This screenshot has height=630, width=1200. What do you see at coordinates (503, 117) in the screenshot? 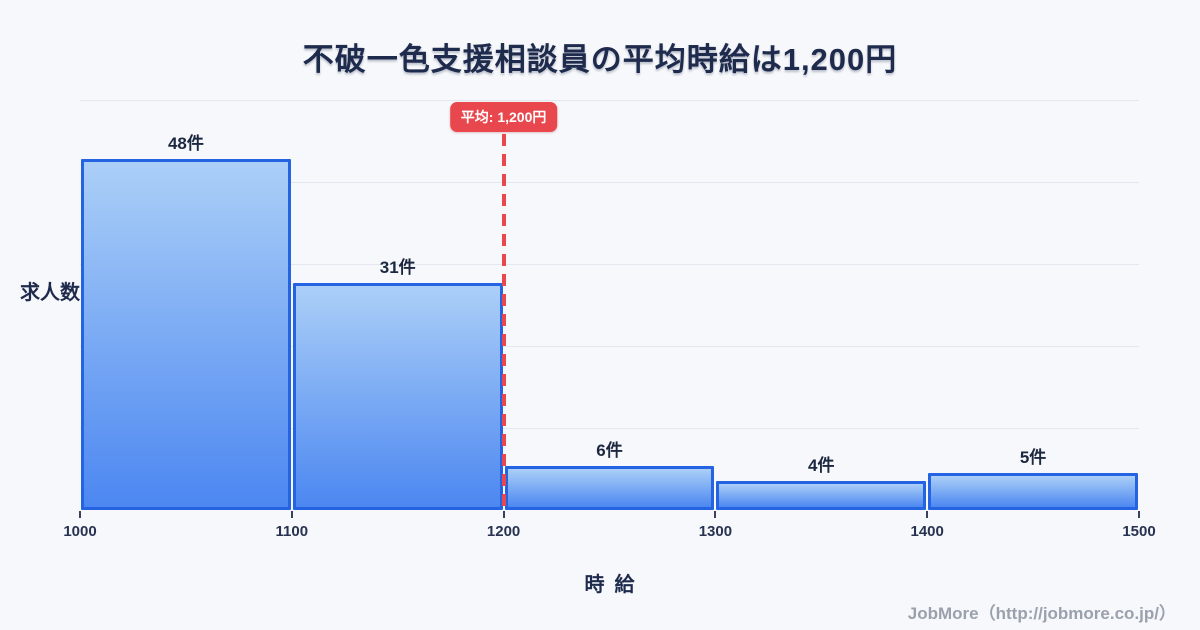
I see `mean-badge: 平均: 1,200円` at bounding box center [503, 117].